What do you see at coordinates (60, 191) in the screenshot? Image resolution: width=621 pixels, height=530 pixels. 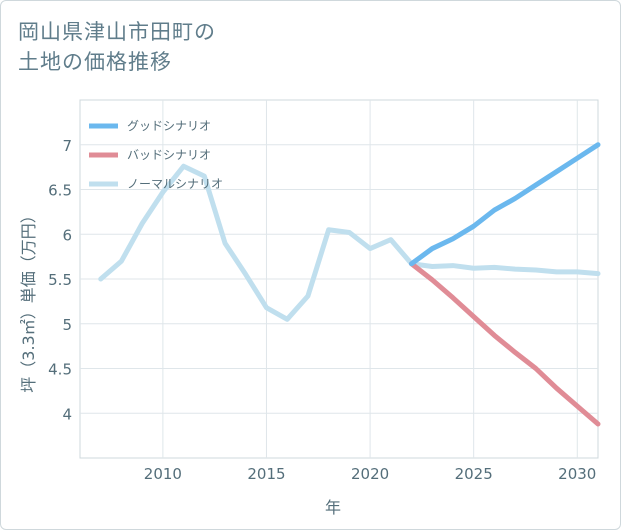 I see `y-tick-label: 6.5` at bounding box center [60, 191].